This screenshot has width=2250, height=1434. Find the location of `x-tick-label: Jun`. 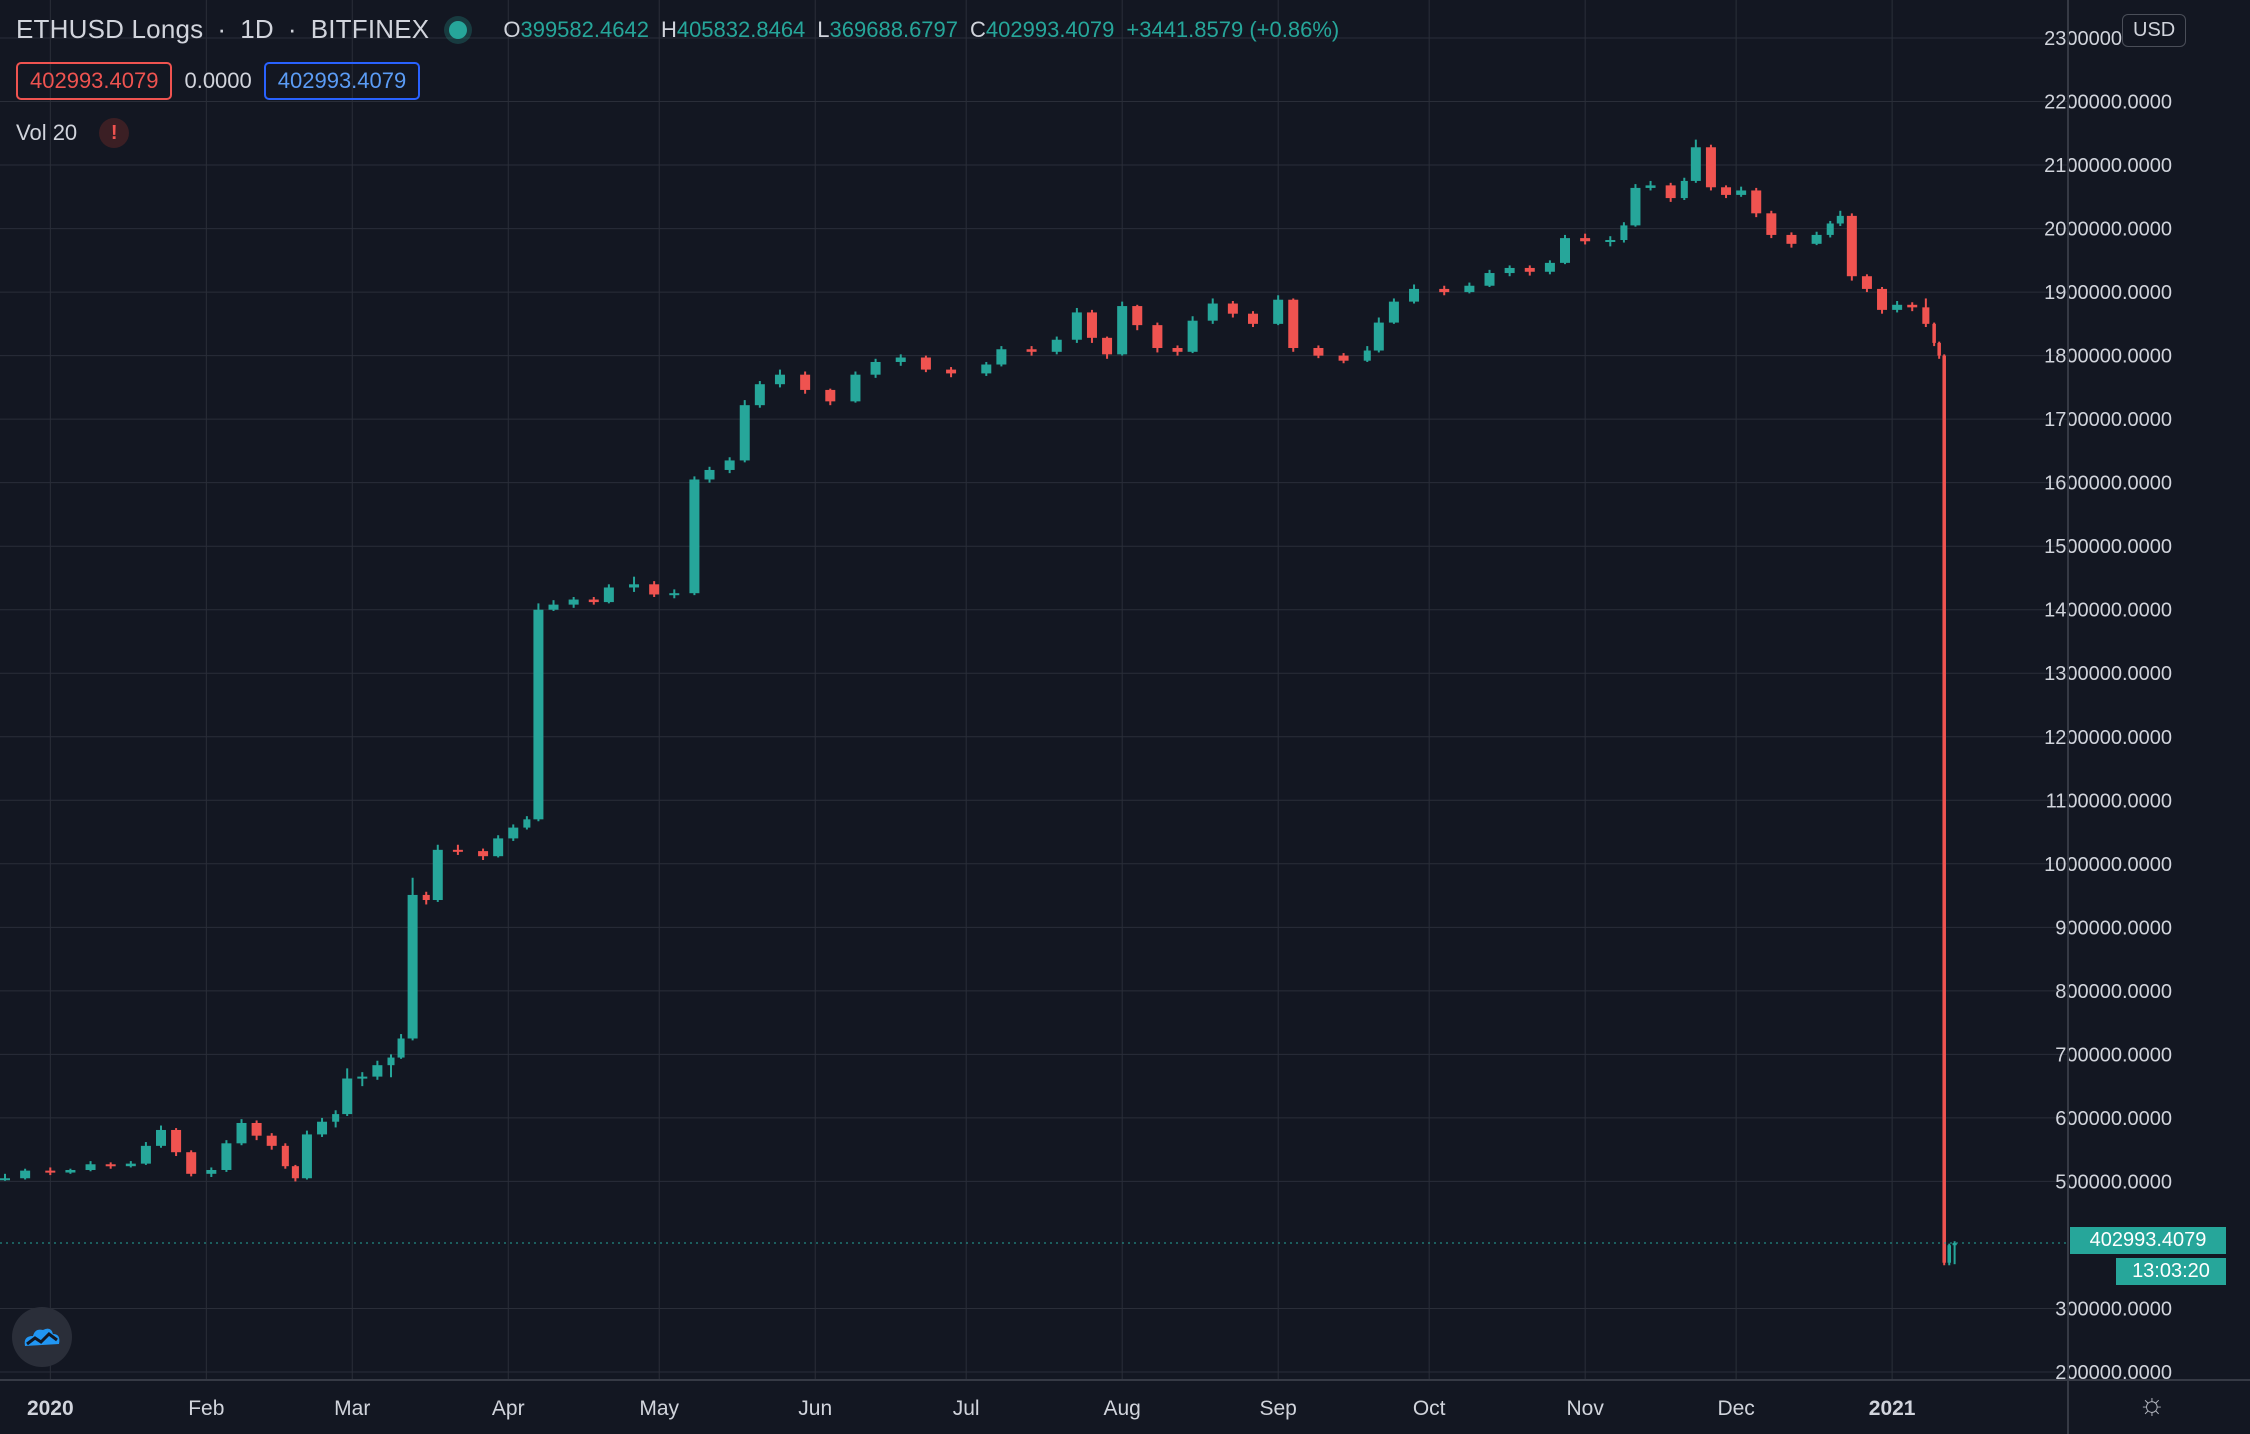

x-tick-label: Jun is located at coordinates (815, 1408).